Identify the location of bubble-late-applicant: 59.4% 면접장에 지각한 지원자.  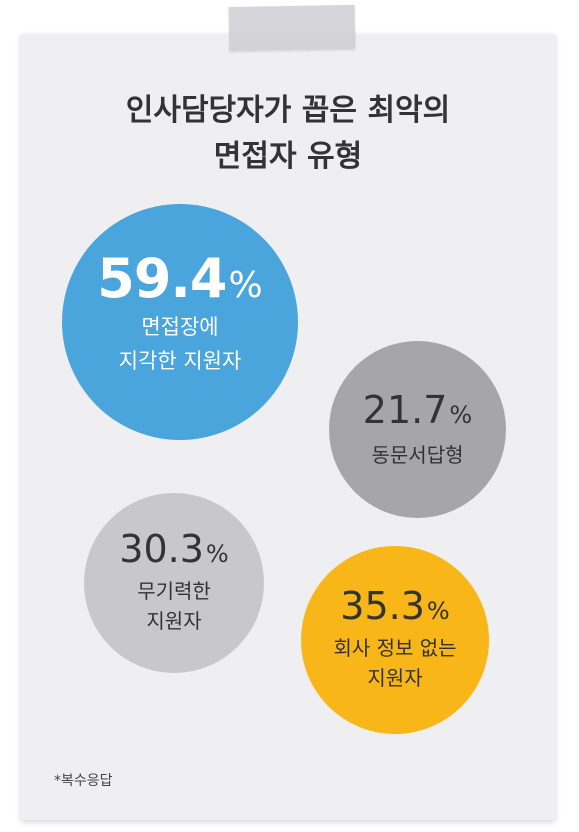
(180, 322).